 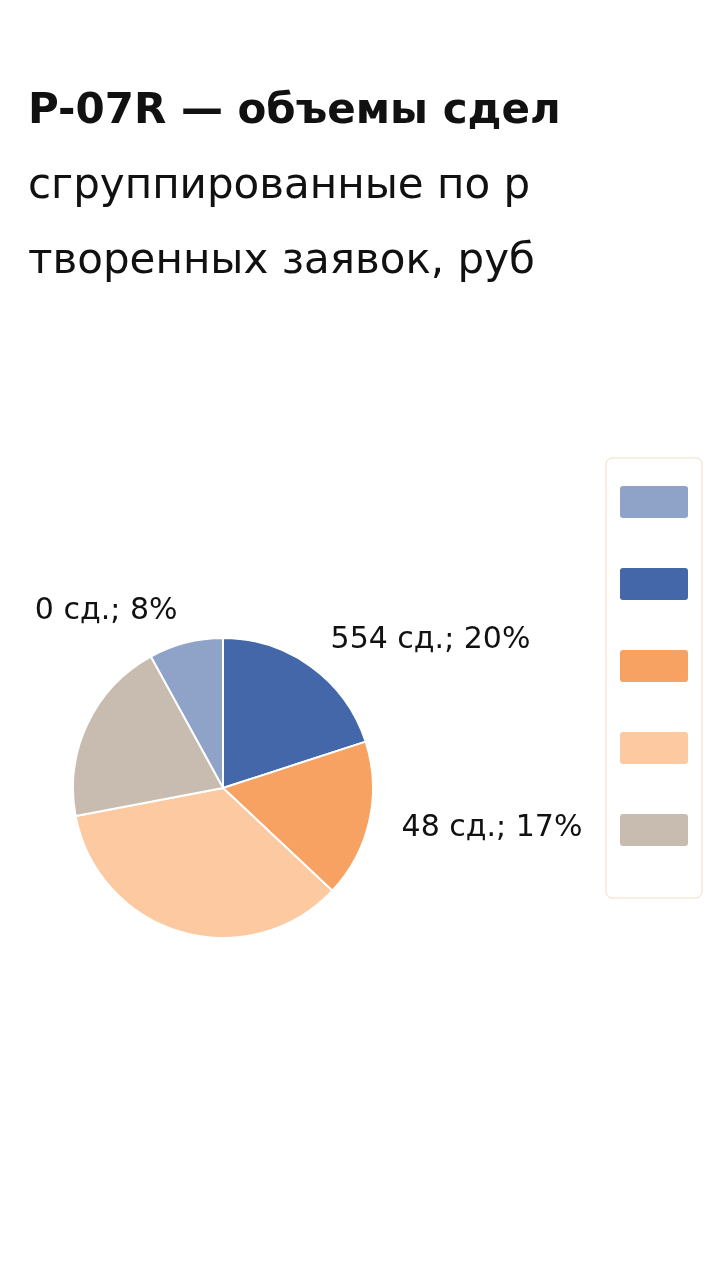 I want to click on data-label: 48 сд.; 17%, so click(x=492, y=826).